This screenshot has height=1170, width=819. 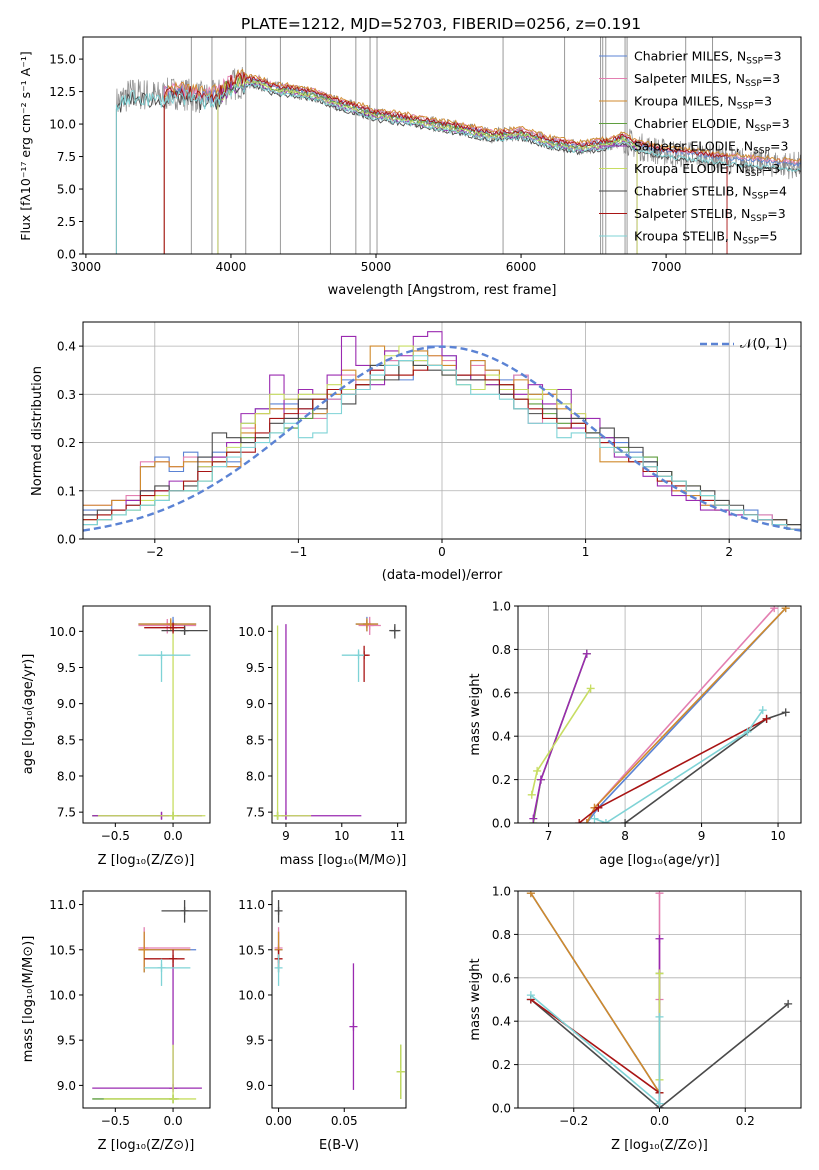 What do you see at coordinates (445, 163) in the screenshot?
I see `model-line-salpeter-stelib` at bounding box center [445, 163].